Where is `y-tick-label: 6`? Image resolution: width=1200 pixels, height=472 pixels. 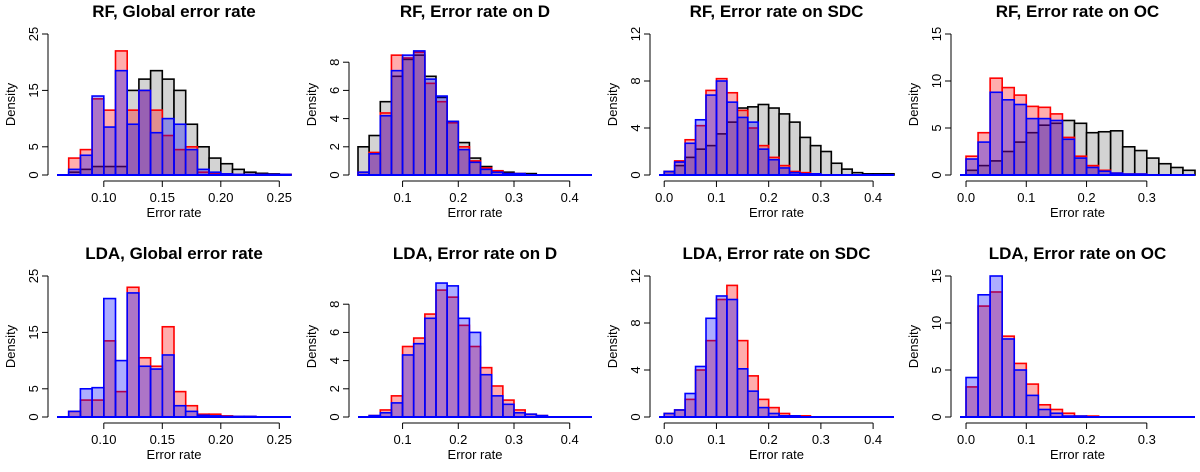
y-tick-label: 6 is located at coordinates (334, 90).